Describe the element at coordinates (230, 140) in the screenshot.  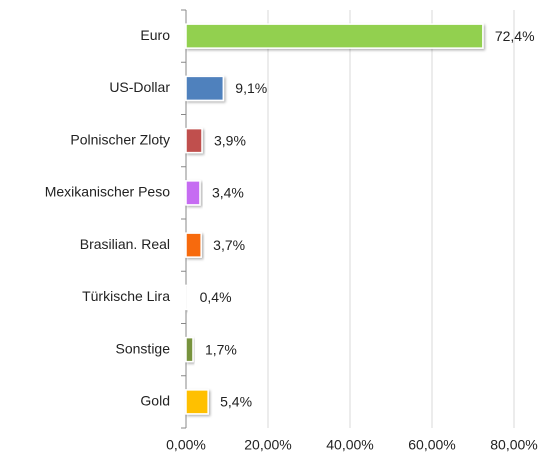
I see `value-label: 3,9%` at that location.